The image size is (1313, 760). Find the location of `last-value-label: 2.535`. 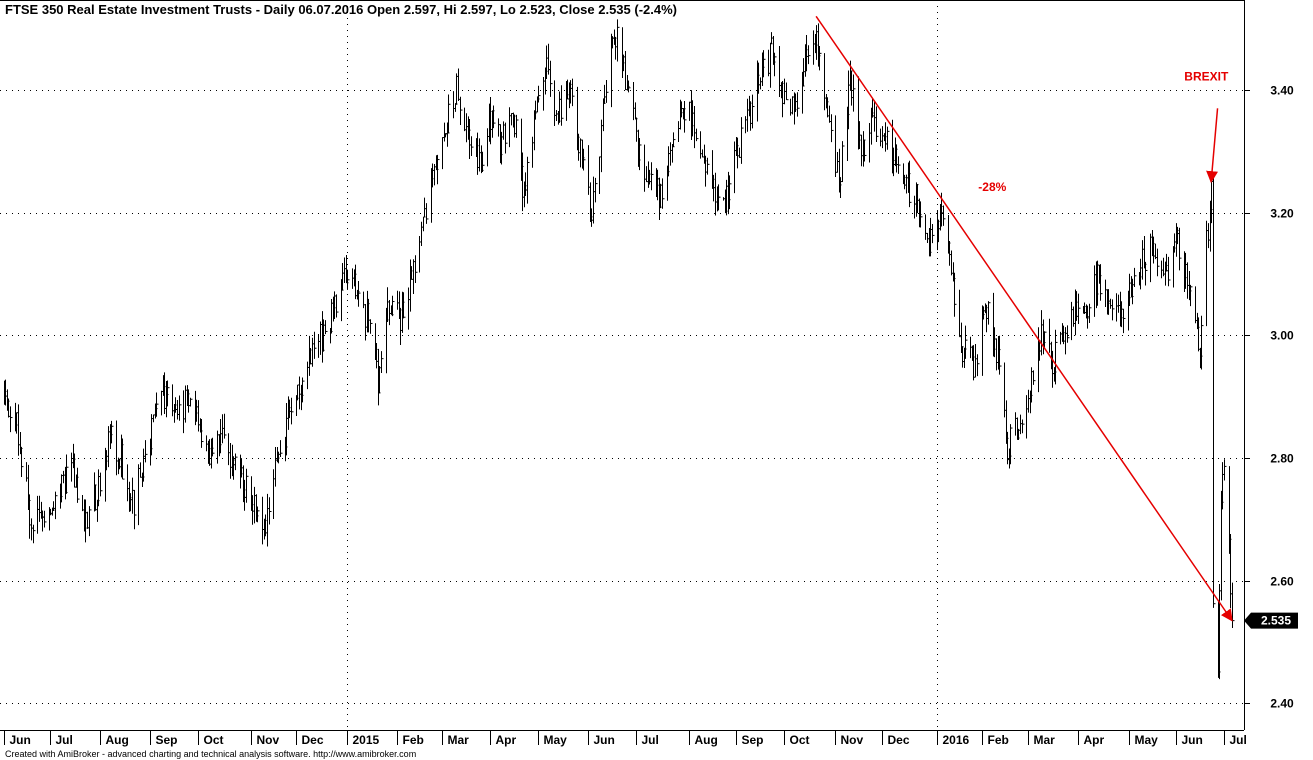

last-value-label: 2.535 is located at coordinates (1276, 621).